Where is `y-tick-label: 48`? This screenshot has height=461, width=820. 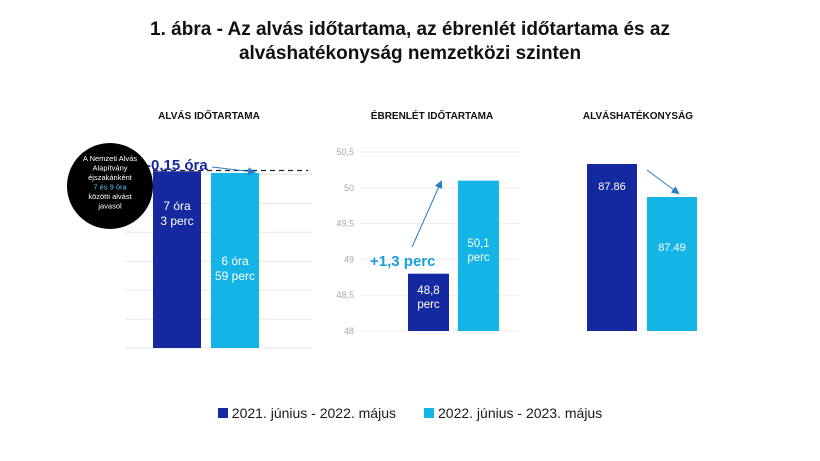
y-tick-label: 48 is located at coordinates (349, 331).